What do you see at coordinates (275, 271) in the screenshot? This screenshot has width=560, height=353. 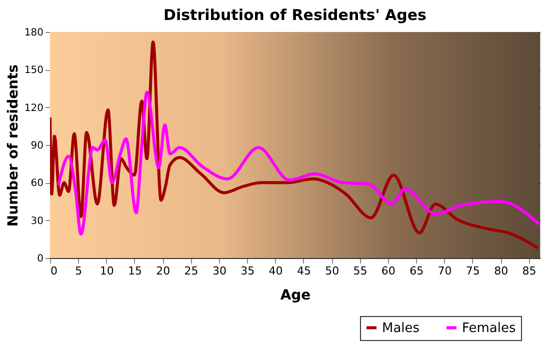 I see `x-tick-label: 40` at bounding box center [275, 271].